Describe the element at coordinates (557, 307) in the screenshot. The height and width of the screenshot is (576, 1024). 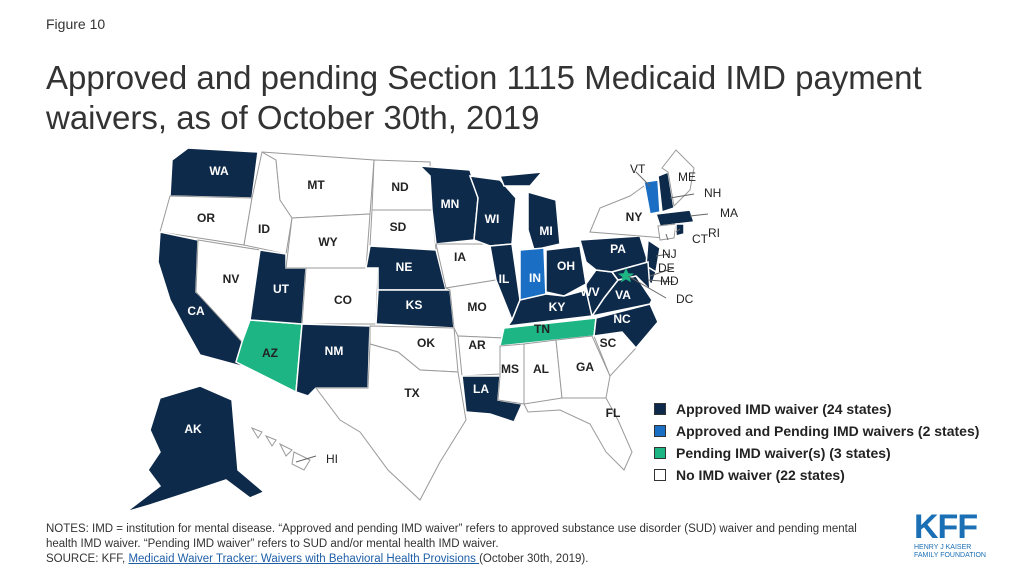
I see `state-label-KY: KY` at that location.